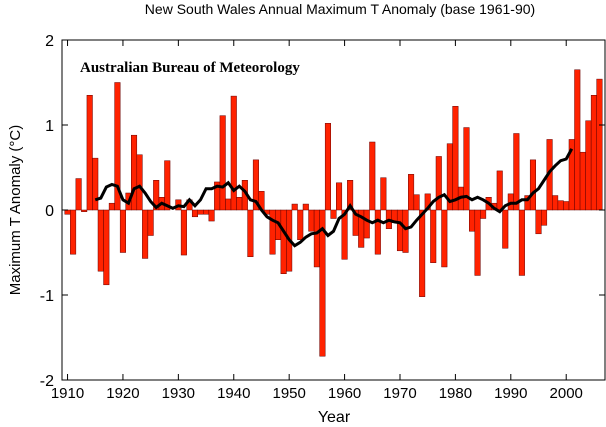 The image size is (606, 427). I want to click on x-tick-label: 1960, so click(344, 393).